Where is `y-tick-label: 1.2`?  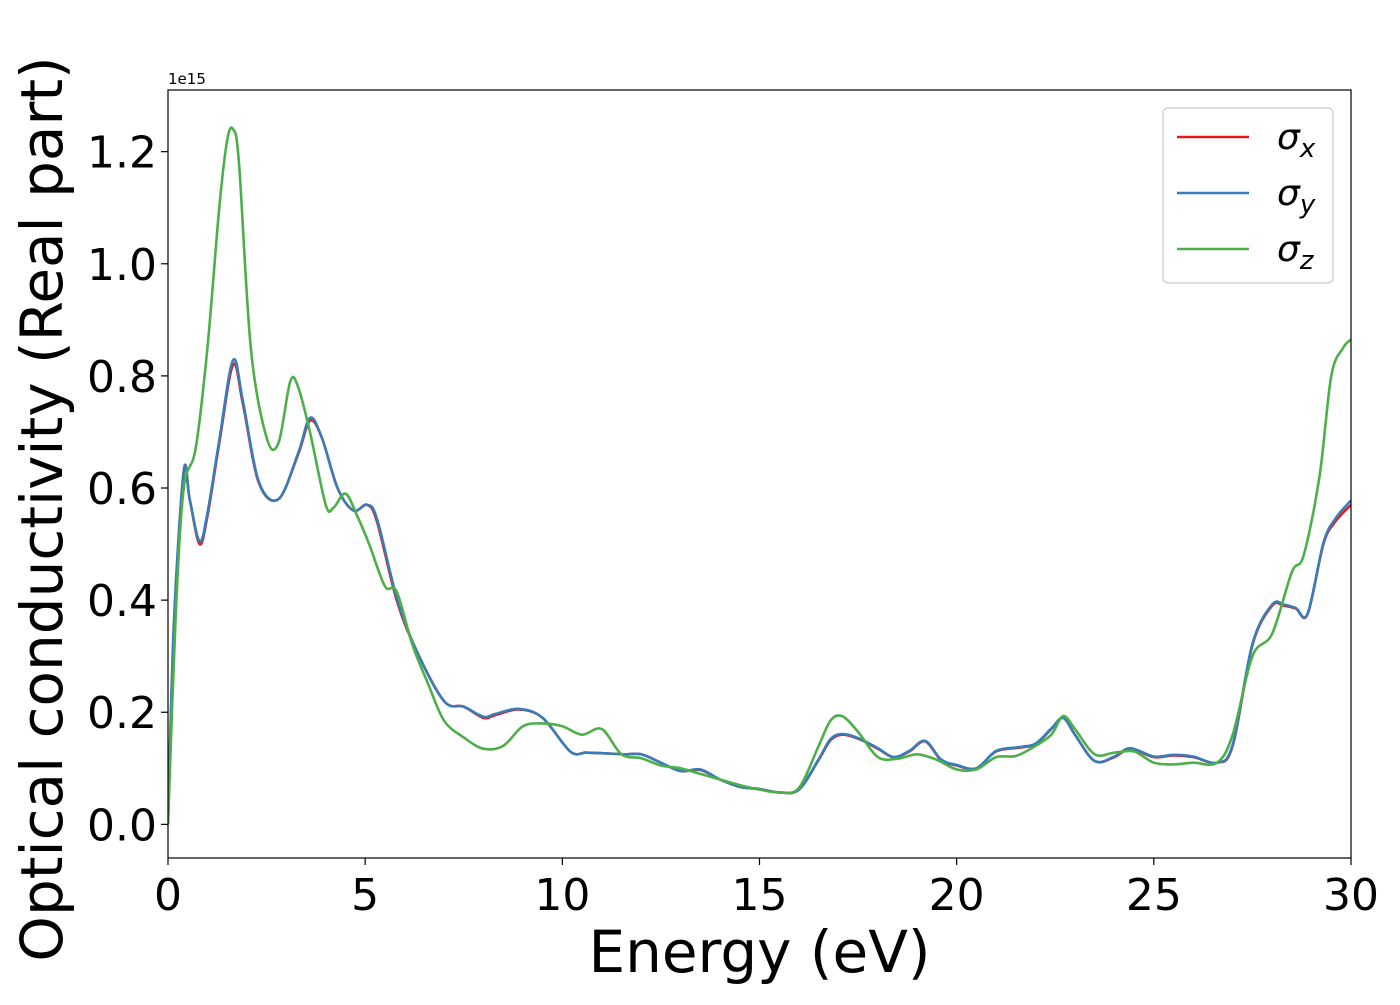 y-tick-label: 1.2 is located at coordinates (122, 153).